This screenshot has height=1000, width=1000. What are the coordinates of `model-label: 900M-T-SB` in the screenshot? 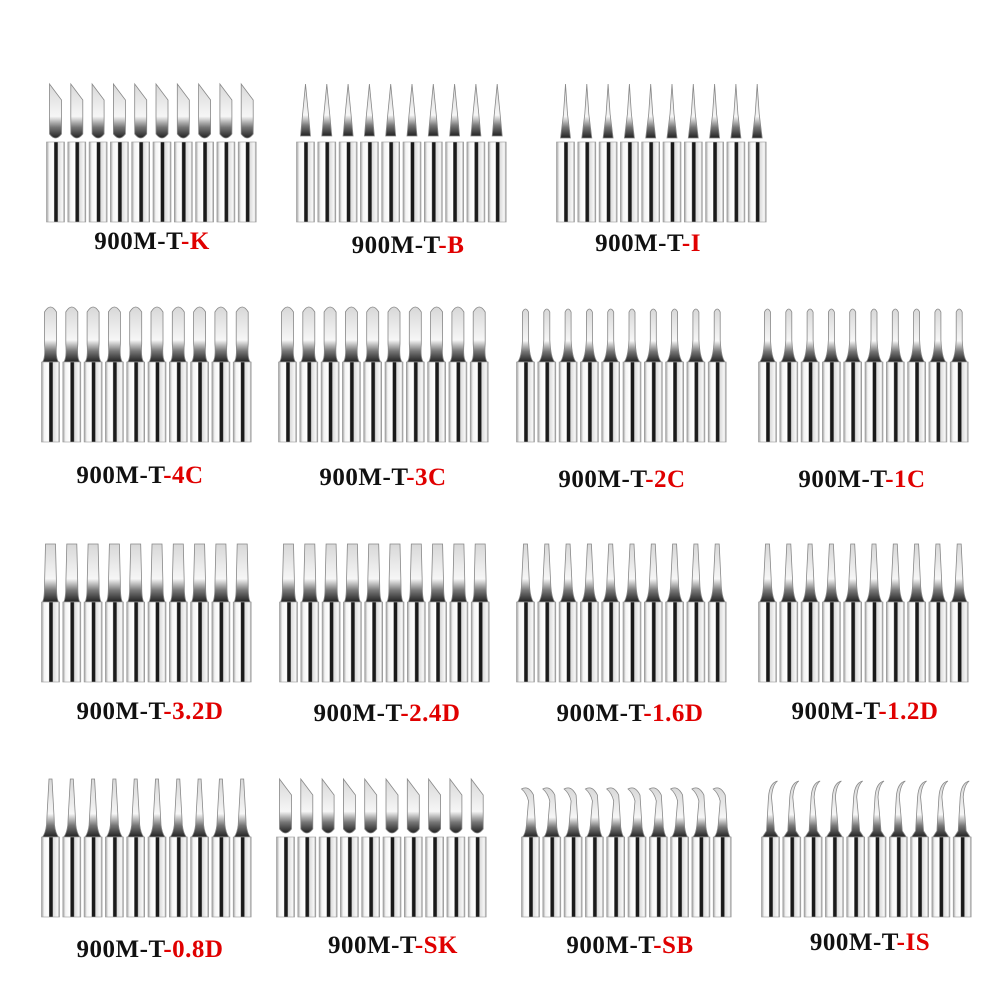 It's located at (629, 946).